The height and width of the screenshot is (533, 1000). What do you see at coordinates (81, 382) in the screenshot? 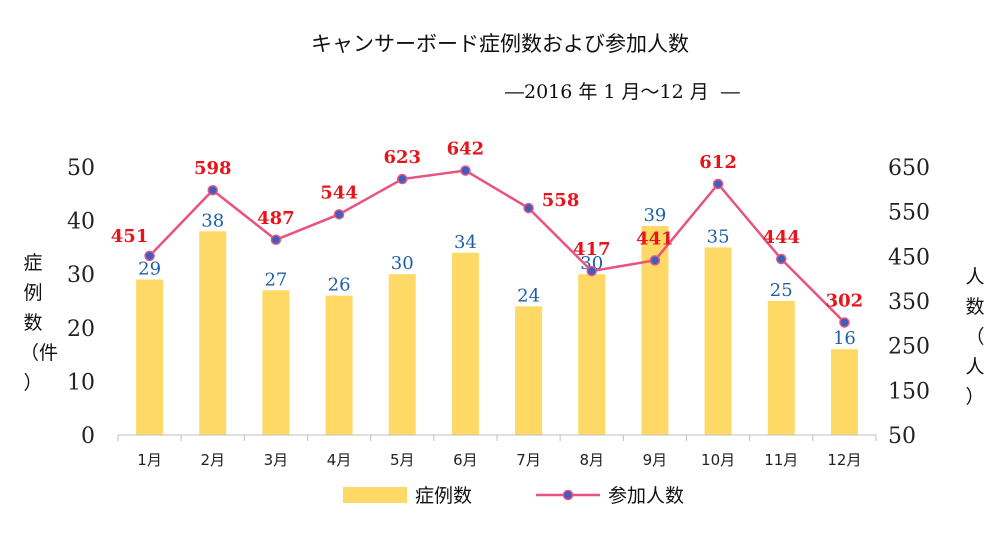
I see `y-left-tick-label: 10` at bounding box center [81, 382].